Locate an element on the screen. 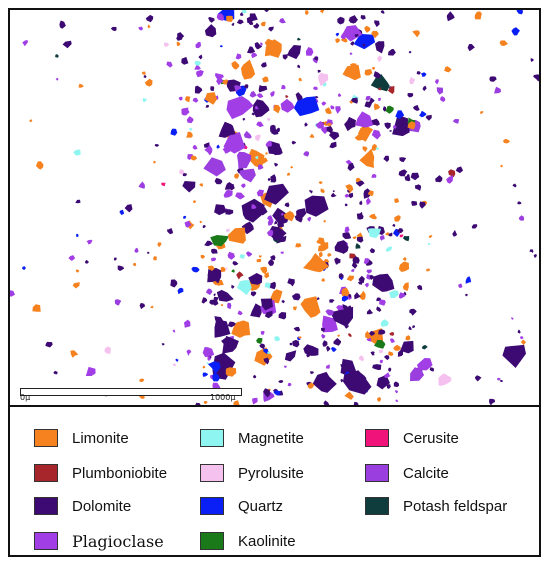 The image size is (550, 567). legend-label: Kaolinite is located at coordinates (267, 541).